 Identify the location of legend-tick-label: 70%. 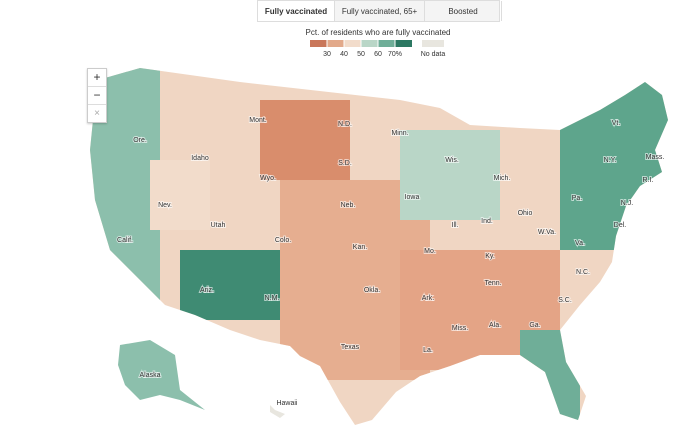
(395, 54).